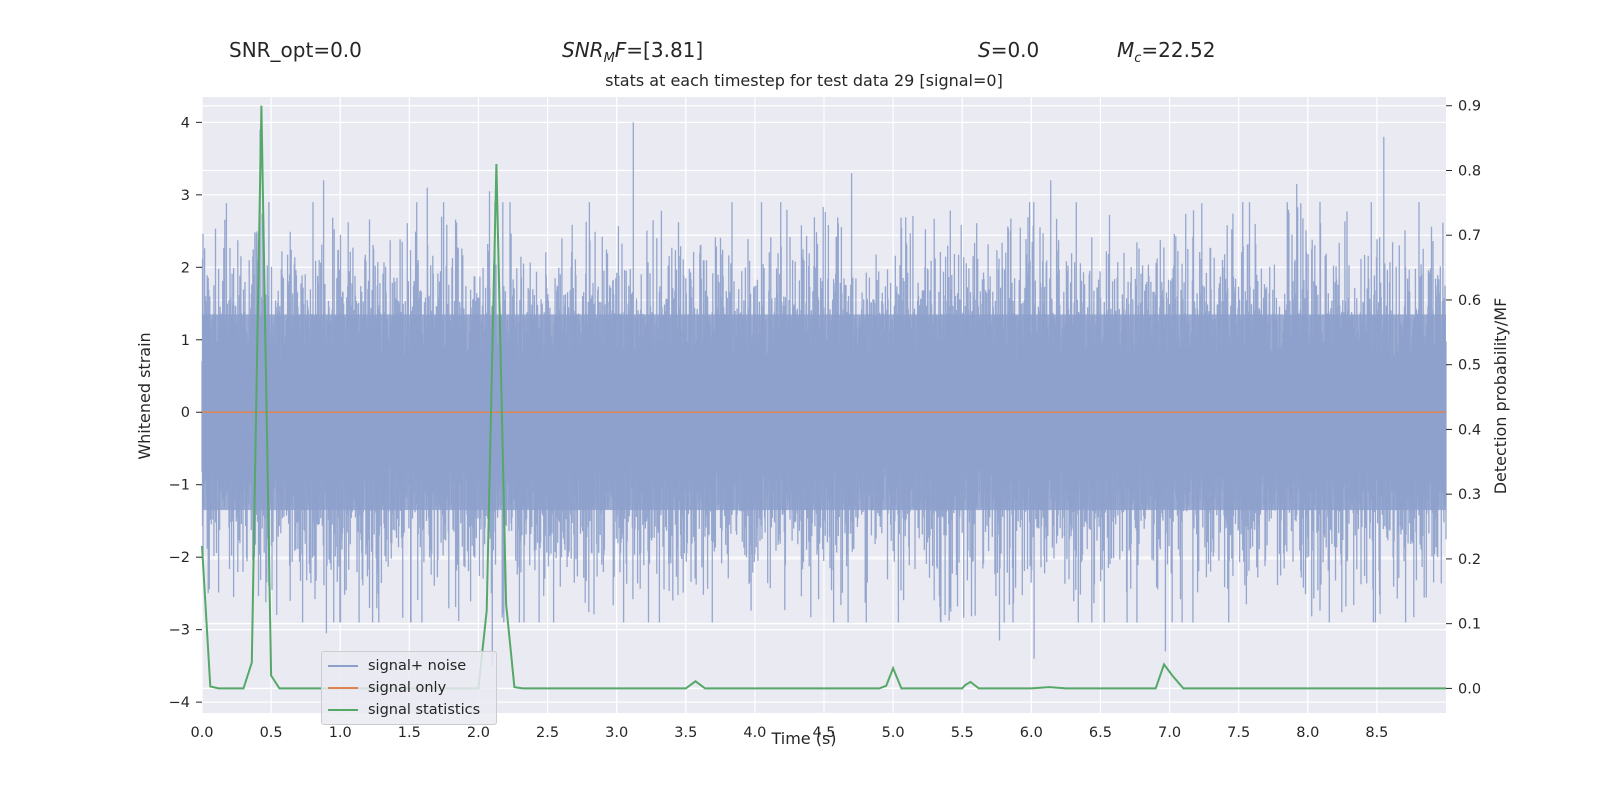 This screenshot has width=1600, height=800. I want to click on y2-tick-label: 0.1, so click(1469, 625).